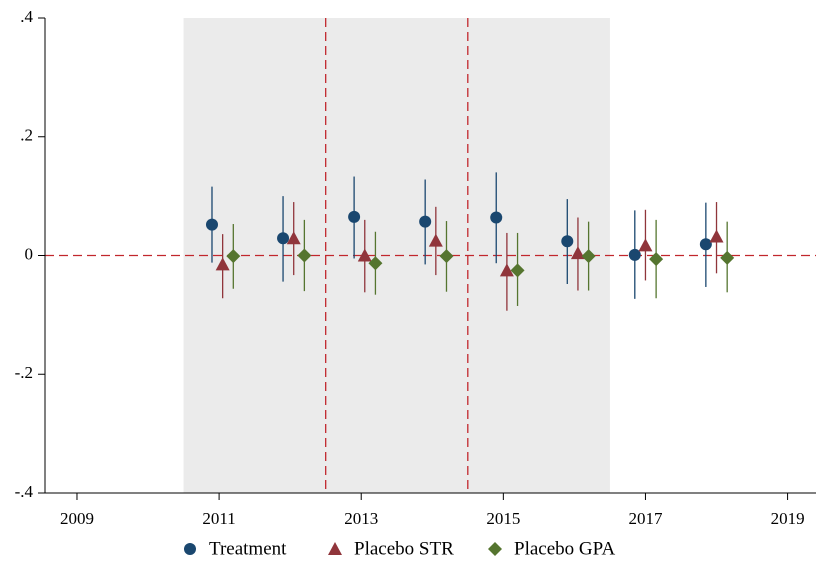  What do you see at coordinates (26, 16) in the screenshot?
I see `y-tick-label: .4` at bounding box center [26, 16].